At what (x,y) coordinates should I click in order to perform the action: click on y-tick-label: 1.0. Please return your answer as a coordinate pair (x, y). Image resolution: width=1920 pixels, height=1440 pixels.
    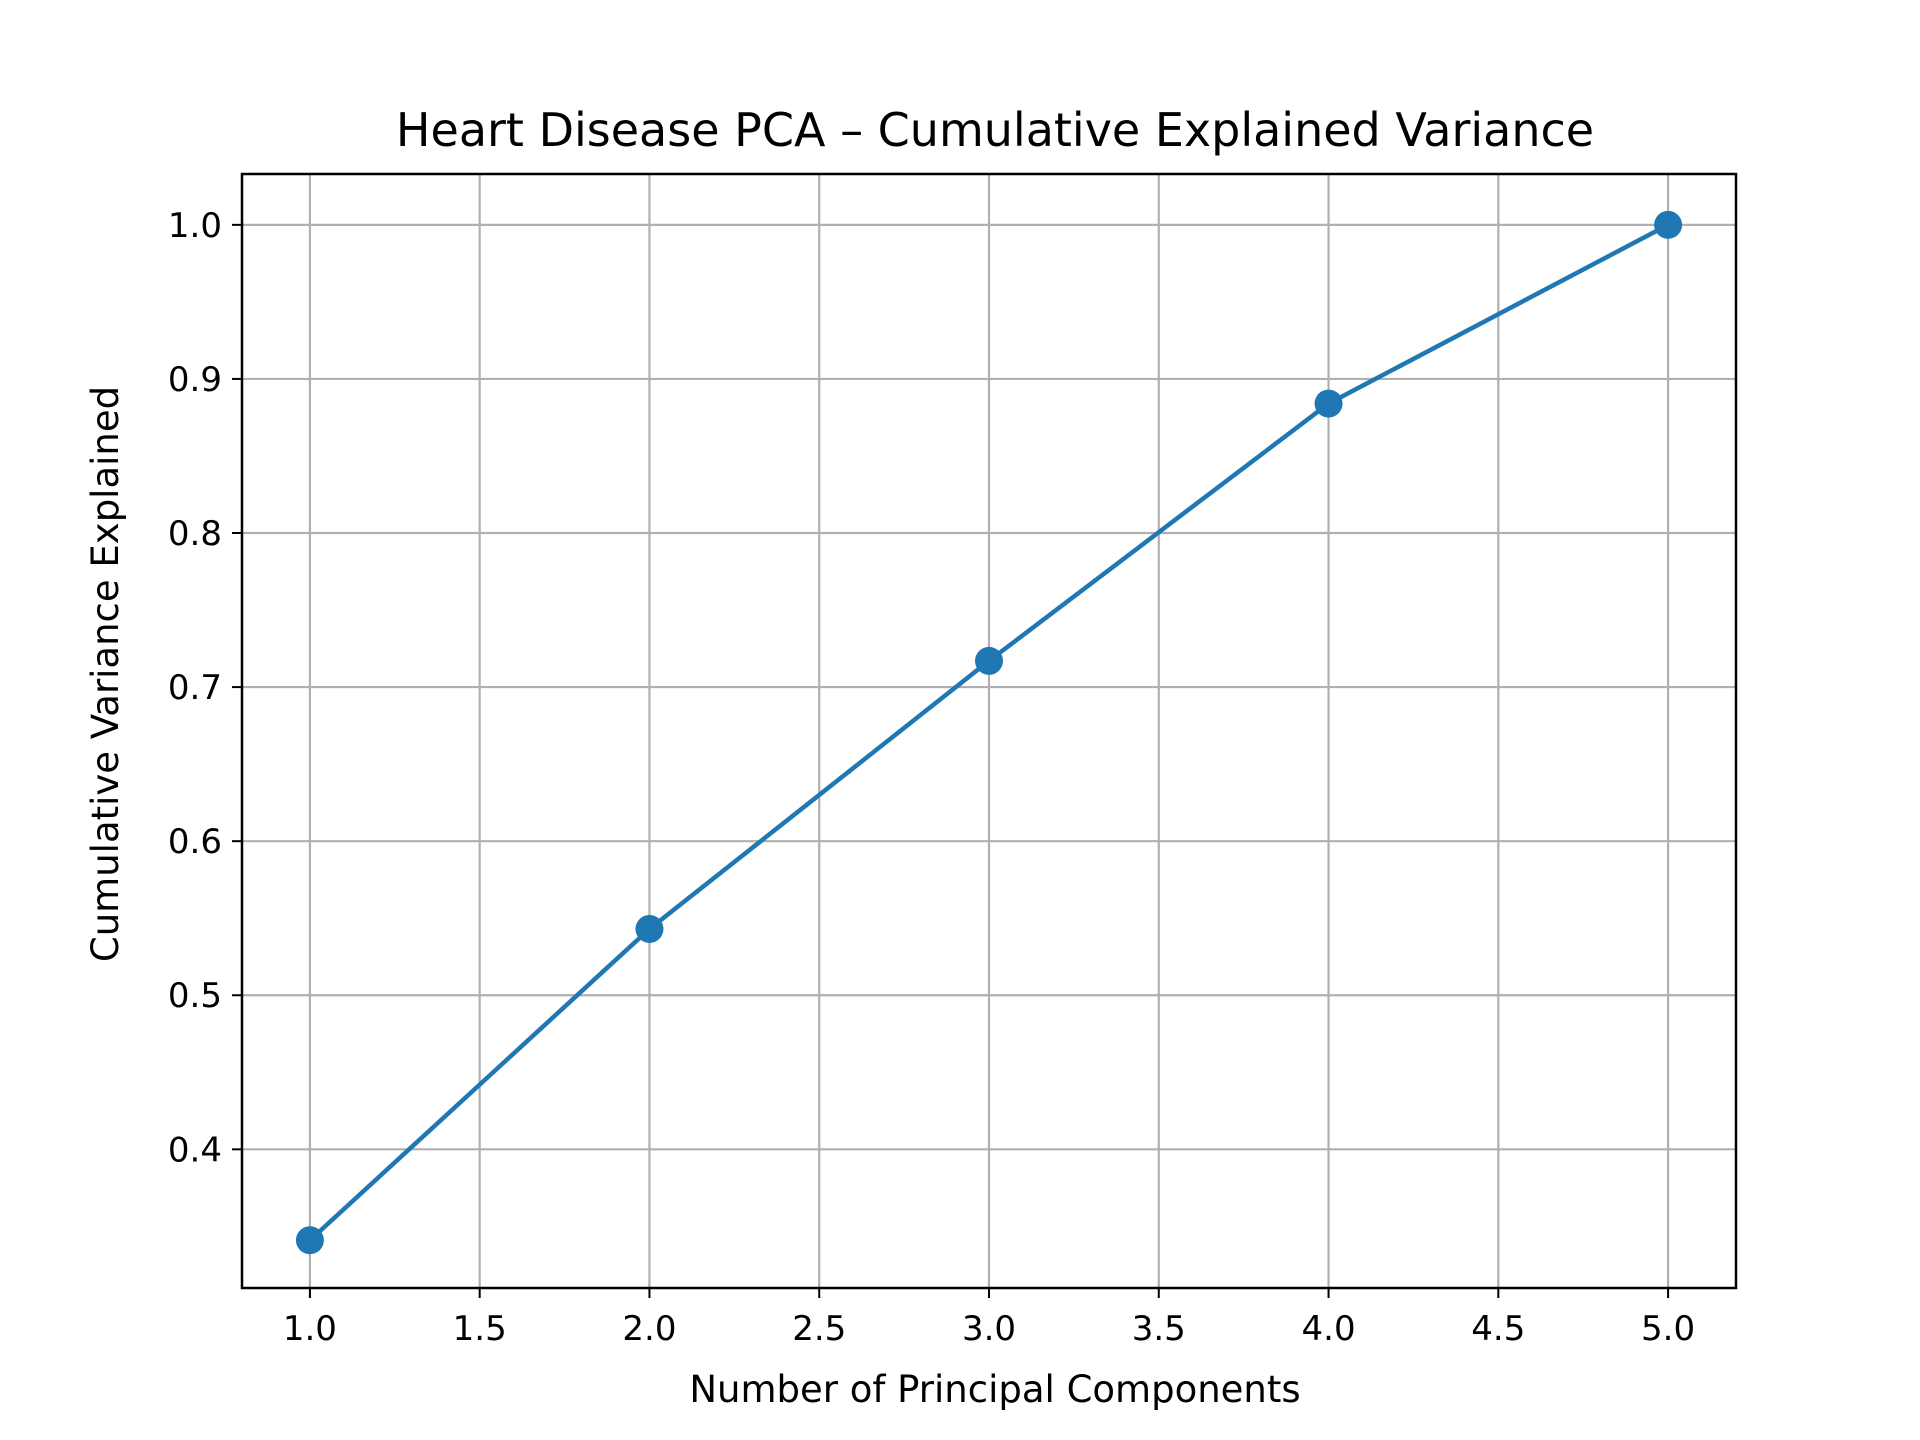
    Looking at the image, I should click on (195, 226).